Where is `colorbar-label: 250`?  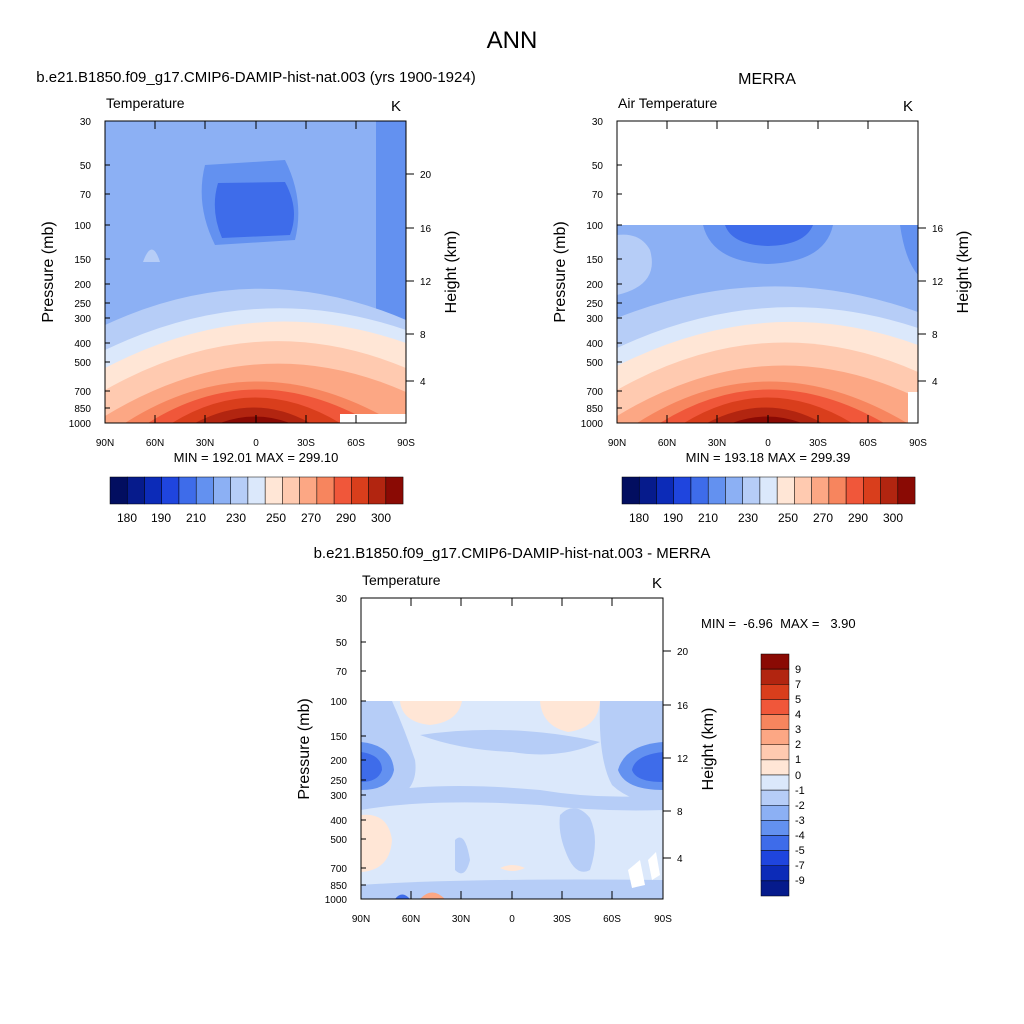 colorbar-label: 250 is located at coordinates (276, 518).